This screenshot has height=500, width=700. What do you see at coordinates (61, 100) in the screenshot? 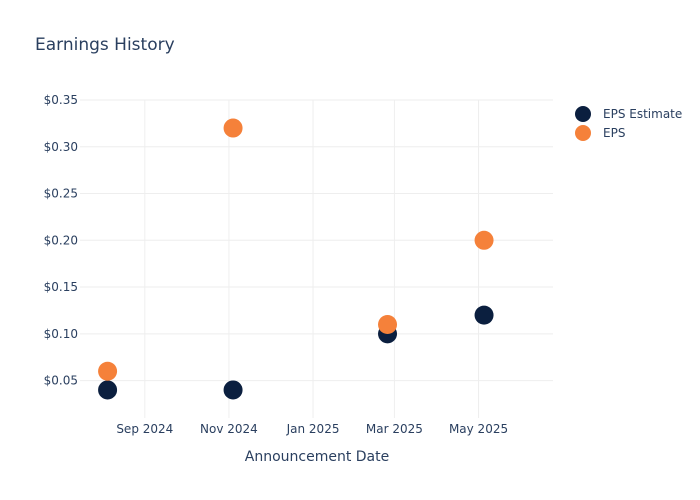
I see `y-tick-label: $0.35` at bounding box center [61, 100].